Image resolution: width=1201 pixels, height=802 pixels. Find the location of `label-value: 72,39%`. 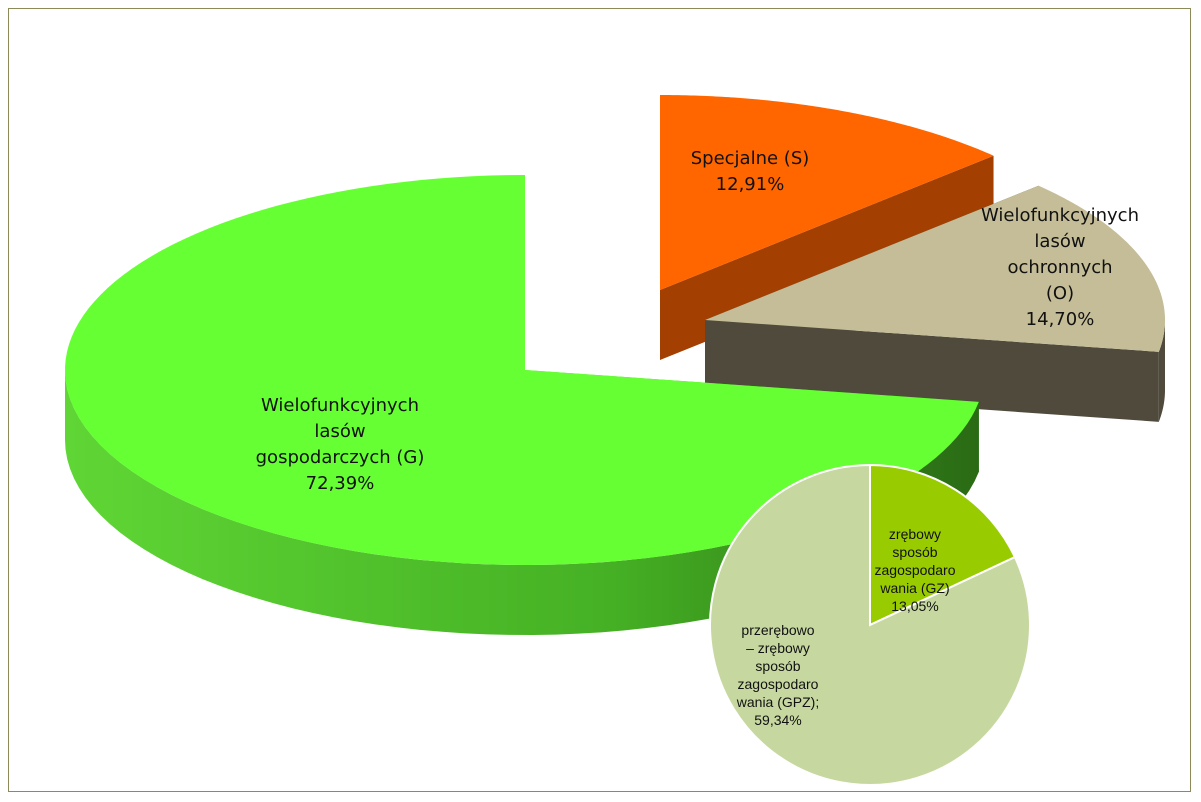

label-value: 72,39% is located at coordinates (340, 483).